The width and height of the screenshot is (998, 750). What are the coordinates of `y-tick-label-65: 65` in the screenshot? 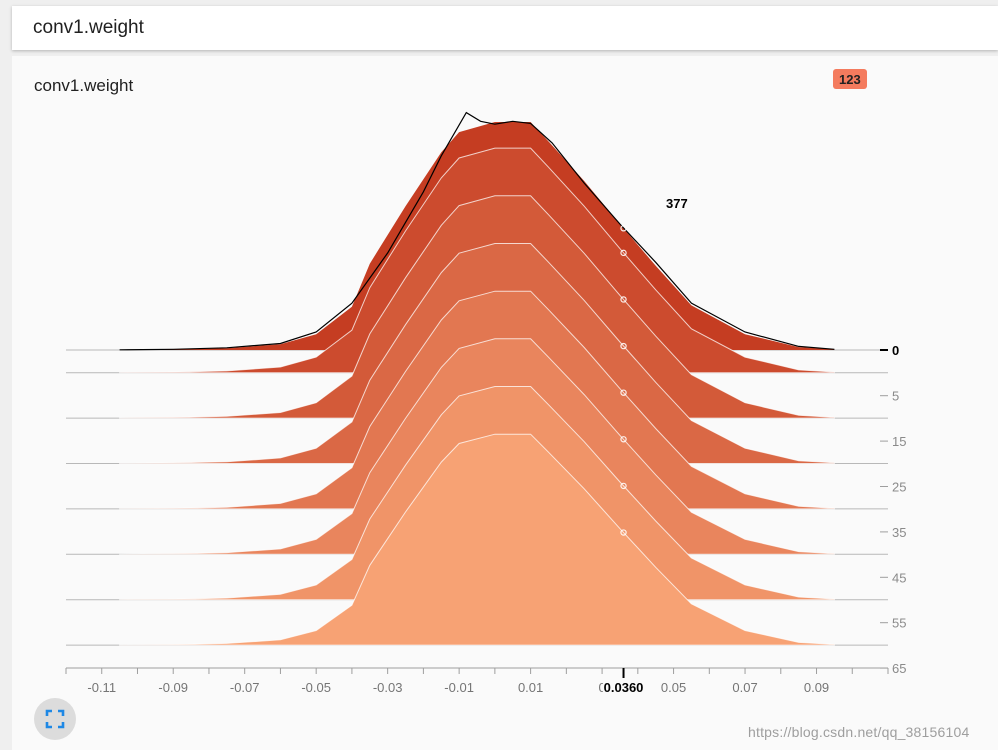 It's located at (899, 668).